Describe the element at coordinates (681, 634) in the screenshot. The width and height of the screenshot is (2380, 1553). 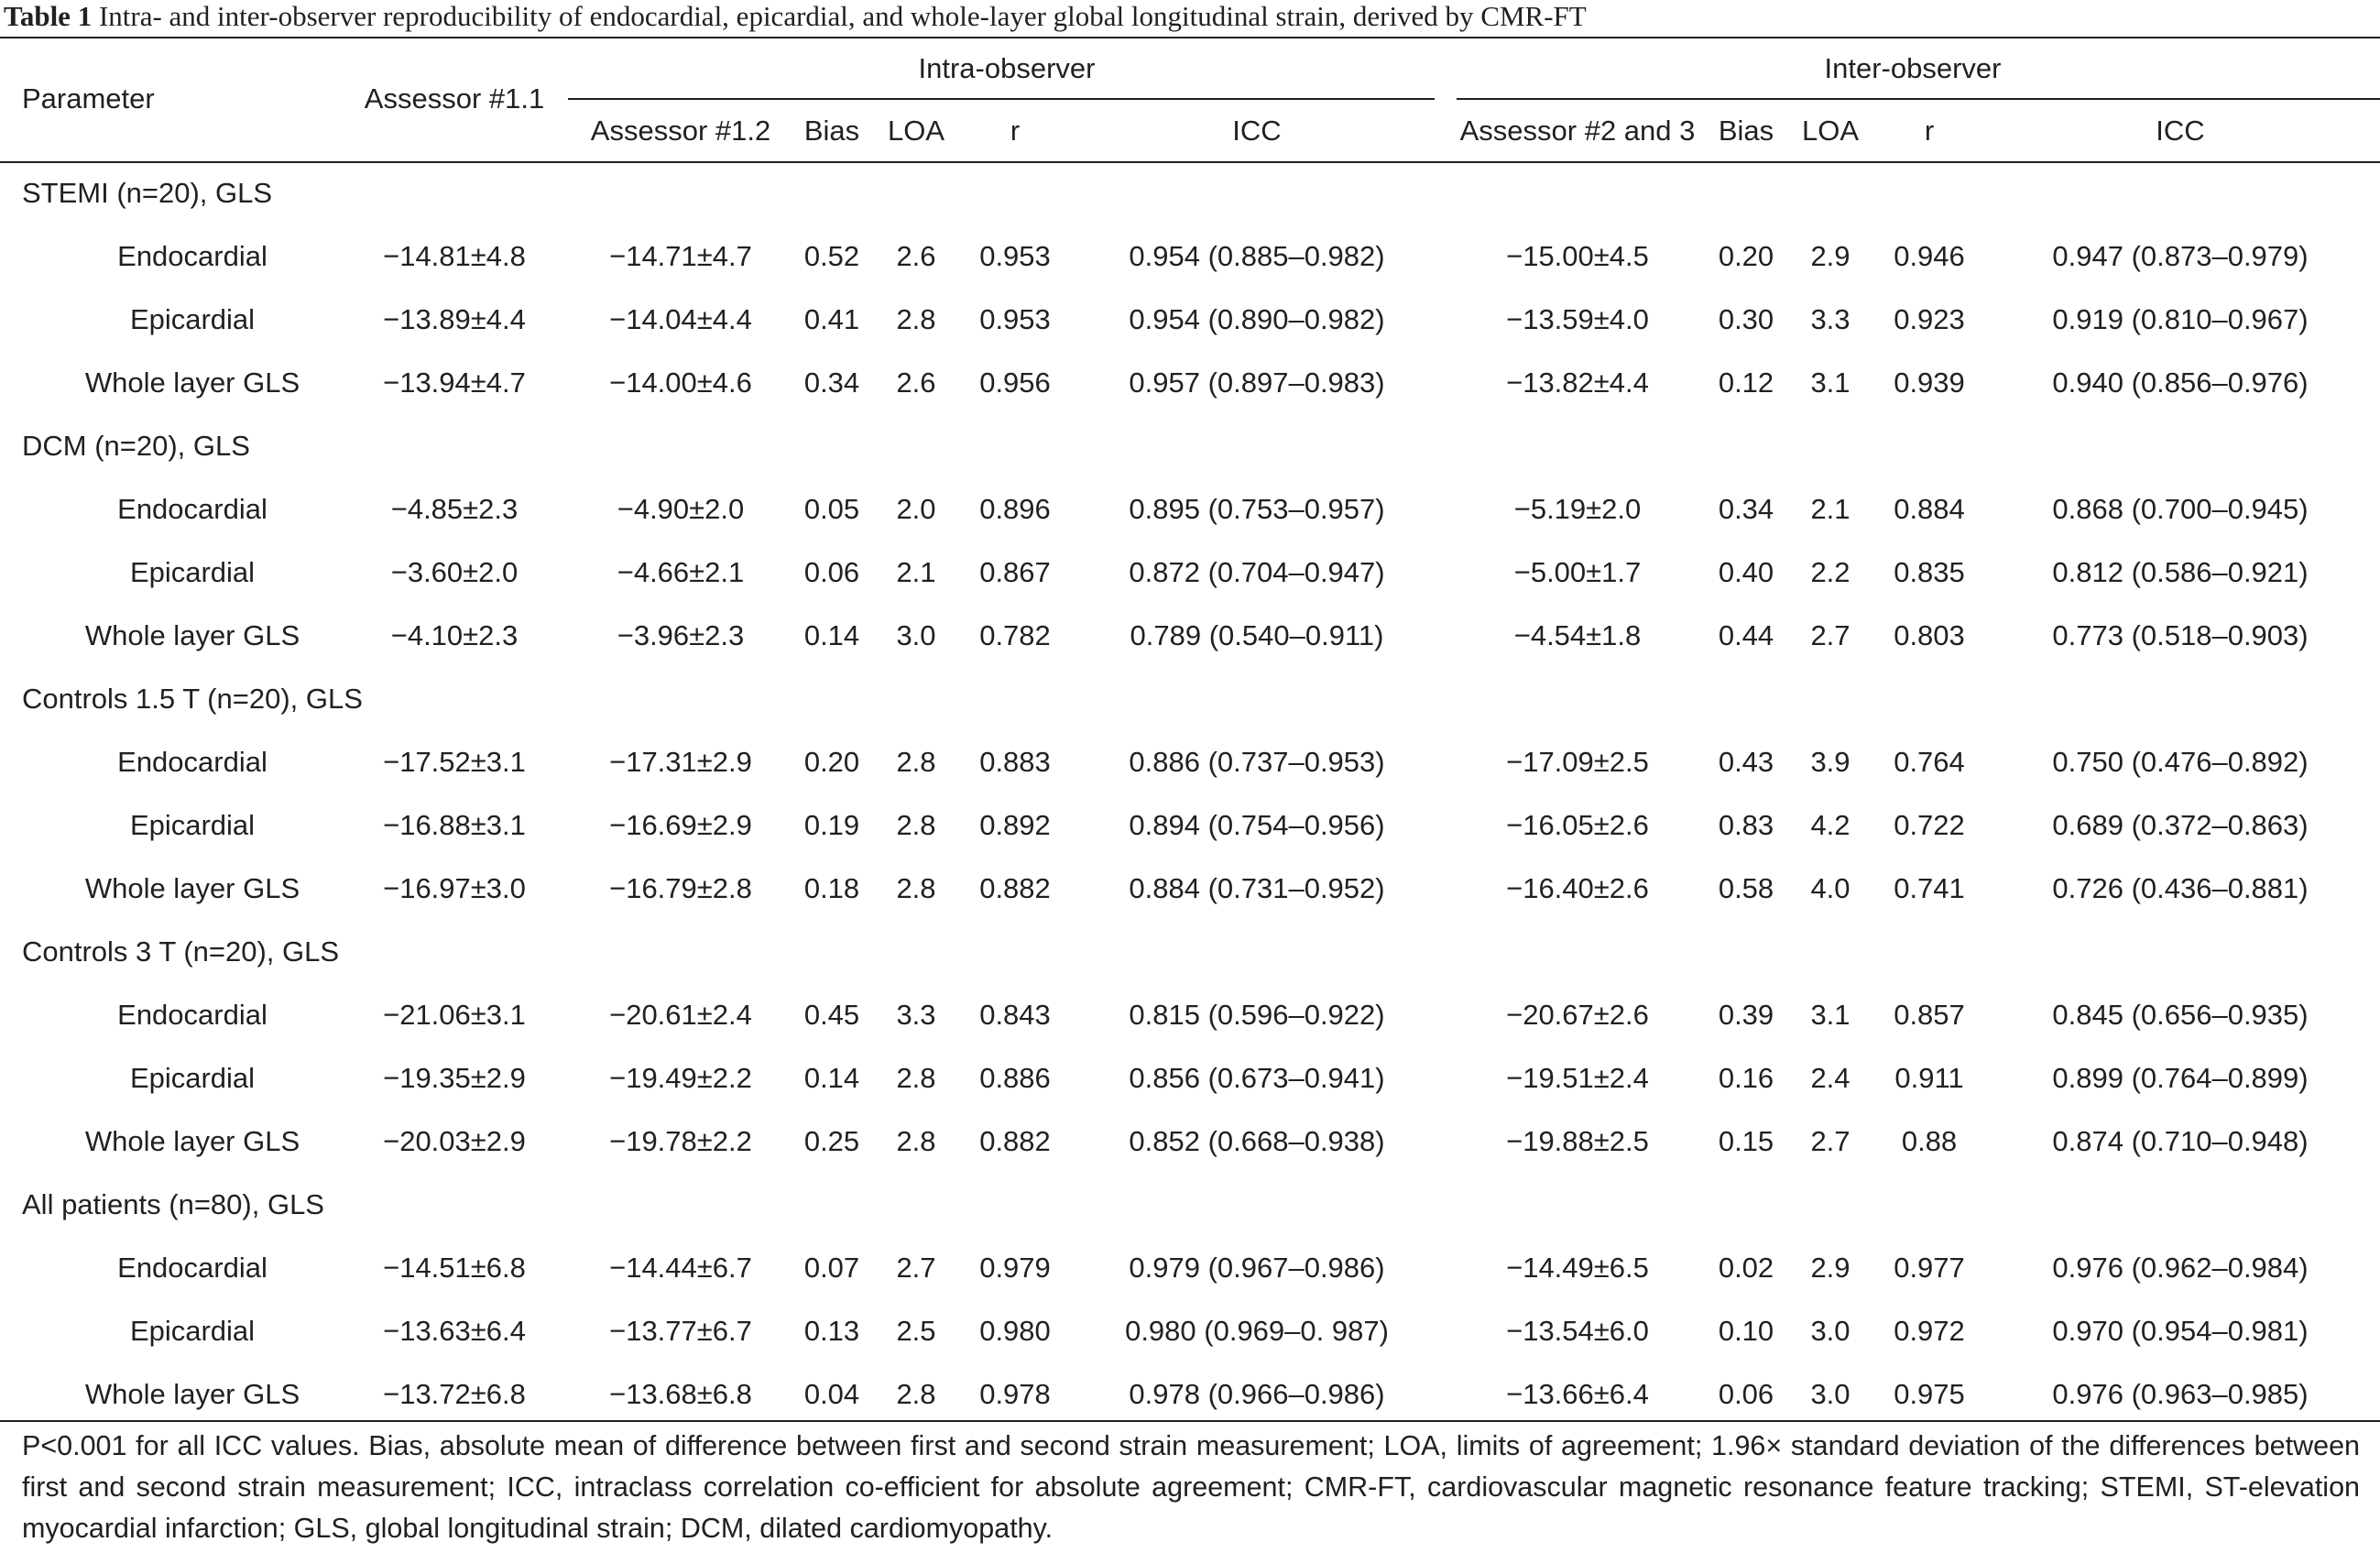
I see `cell-assessor-1-2: −3.96±2.3` at that location.